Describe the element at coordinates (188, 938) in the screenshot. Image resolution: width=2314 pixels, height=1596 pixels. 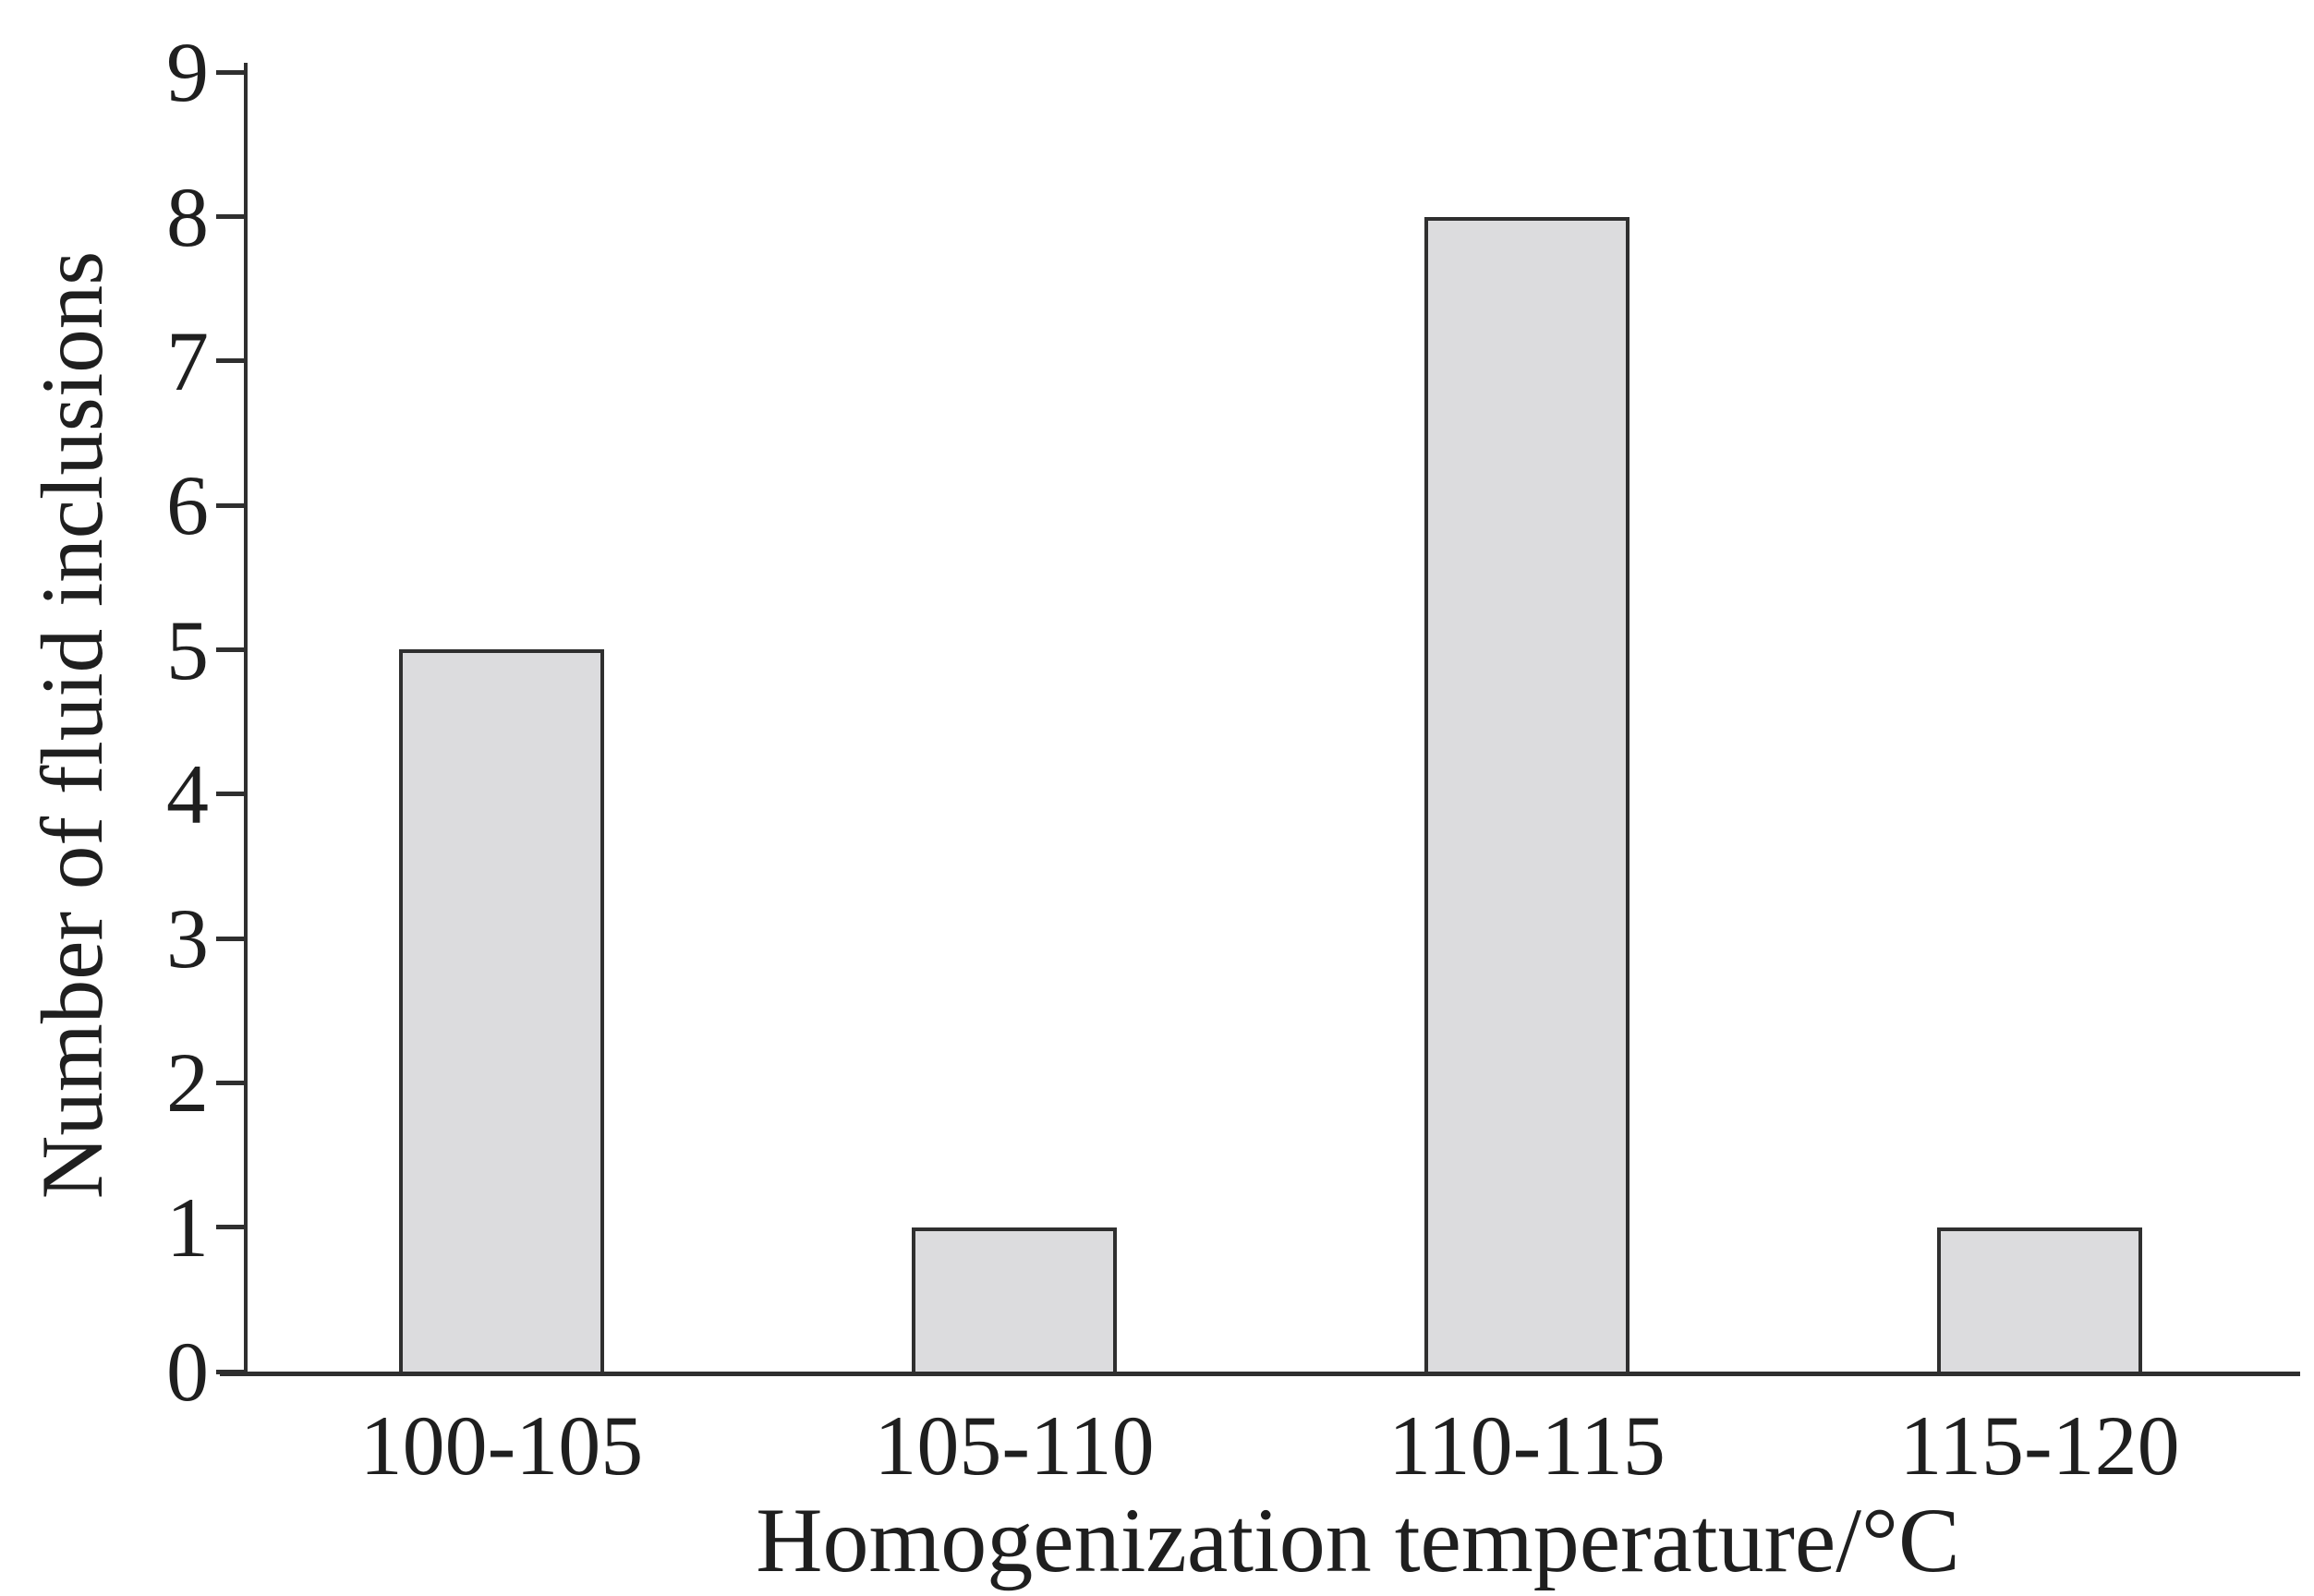
I see `y-tick-label-3: 3` at that location.